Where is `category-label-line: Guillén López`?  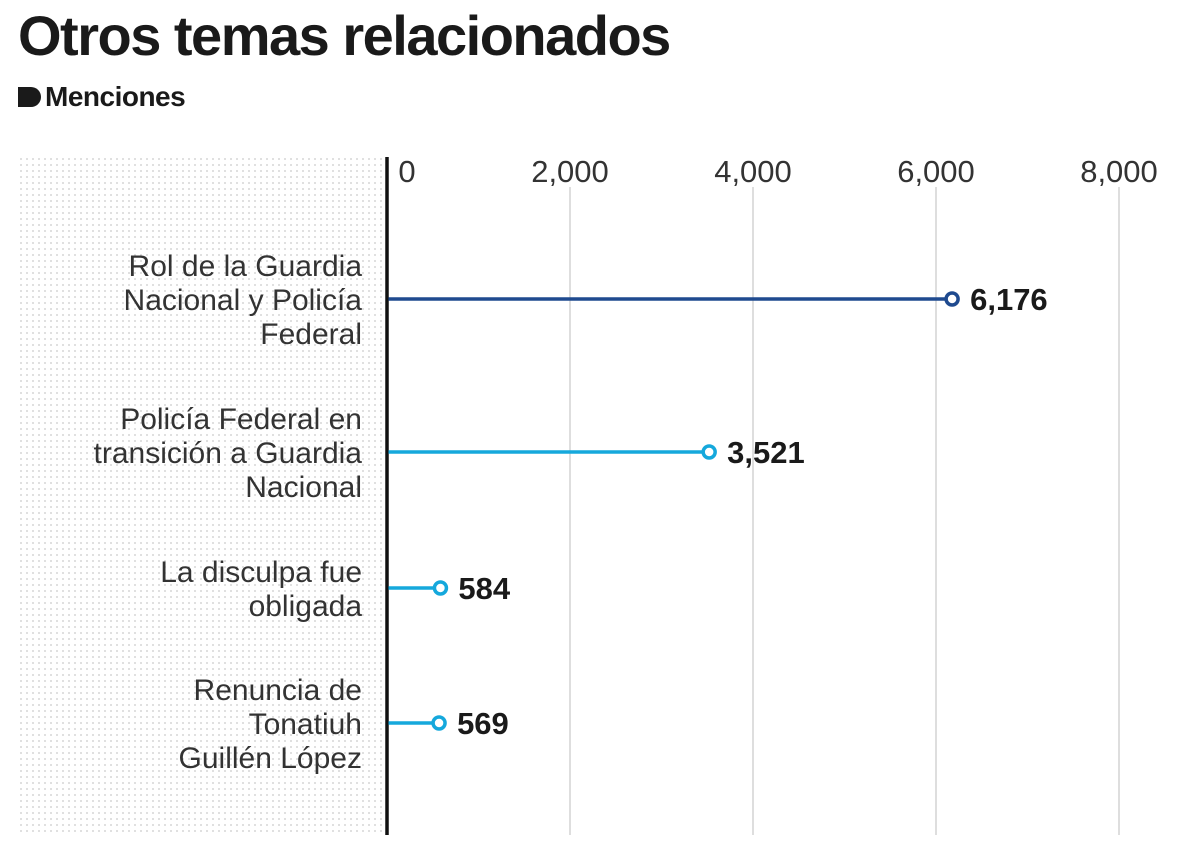
category-label-line: Guillén López is located at coordinates (270, 758).